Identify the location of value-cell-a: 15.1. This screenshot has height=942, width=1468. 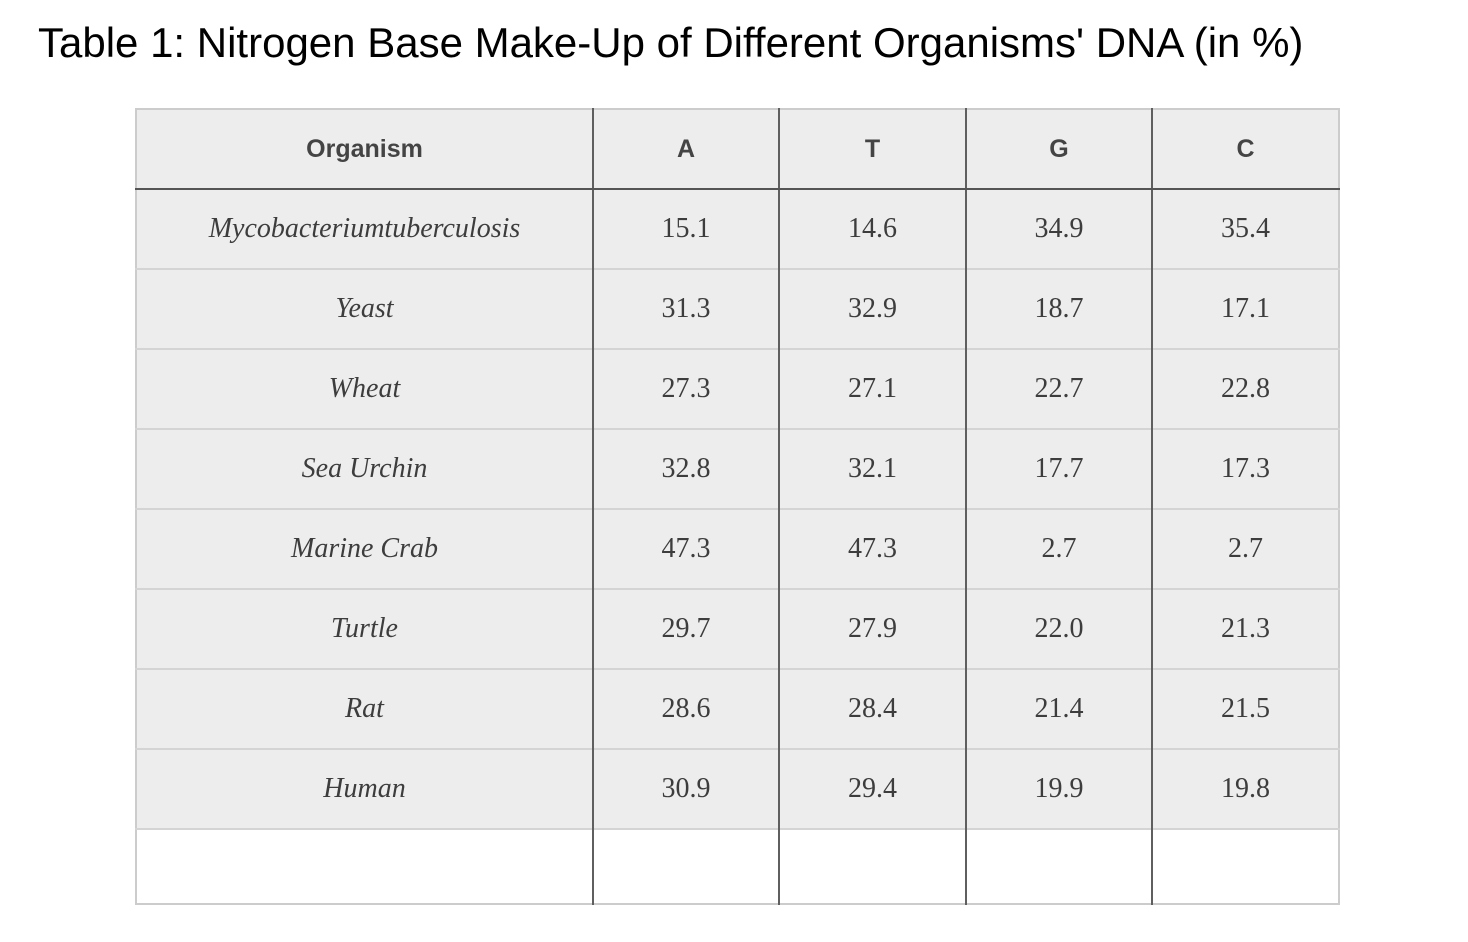
(685, 229).